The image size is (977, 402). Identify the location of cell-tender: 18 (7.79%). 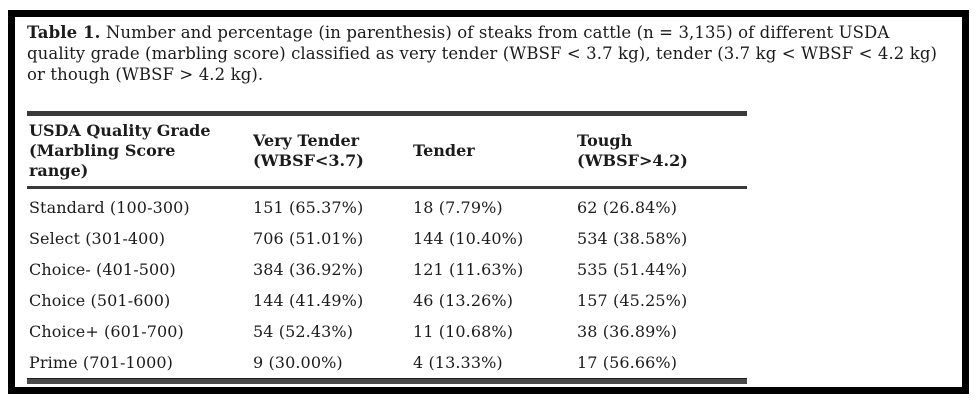
(458, 207).